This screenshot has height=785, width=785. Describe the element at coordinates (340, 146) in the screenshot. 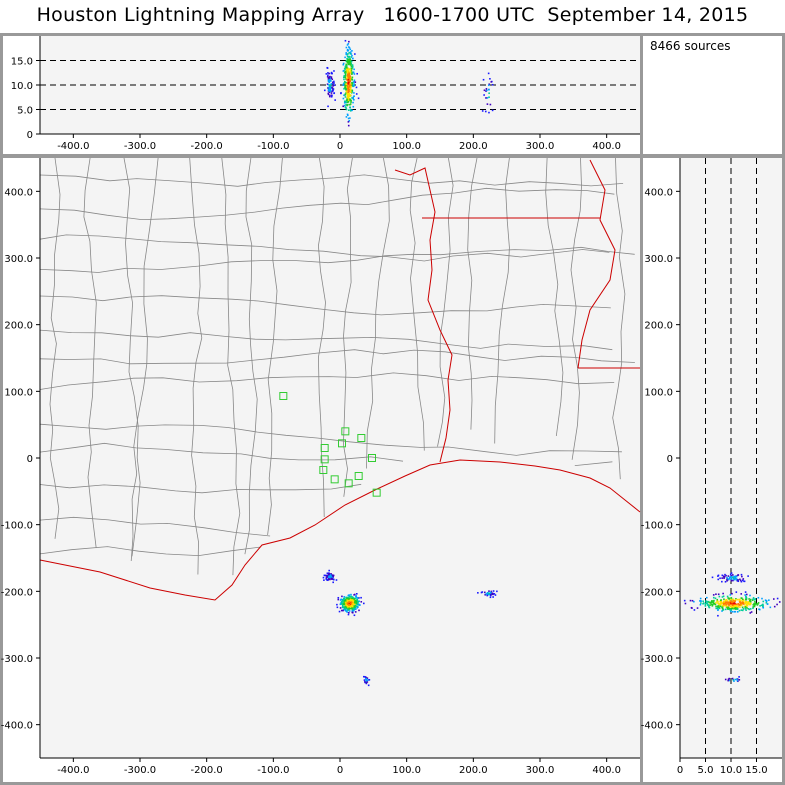

I see `xz-x-tick-label: 0` at that location.